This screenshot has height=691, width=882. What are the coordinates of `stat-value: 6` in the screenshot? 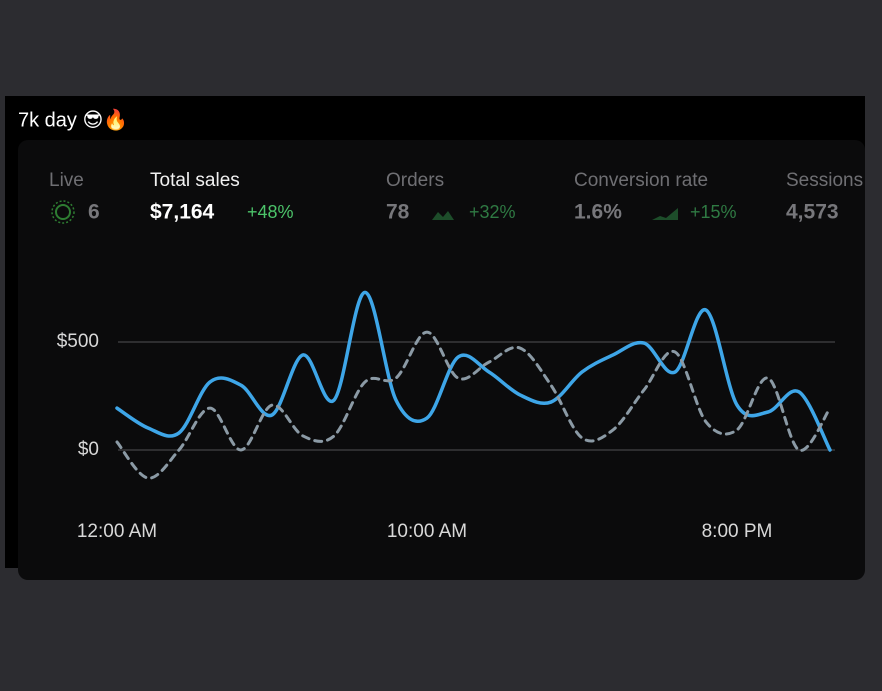 It's located at (94, 212).